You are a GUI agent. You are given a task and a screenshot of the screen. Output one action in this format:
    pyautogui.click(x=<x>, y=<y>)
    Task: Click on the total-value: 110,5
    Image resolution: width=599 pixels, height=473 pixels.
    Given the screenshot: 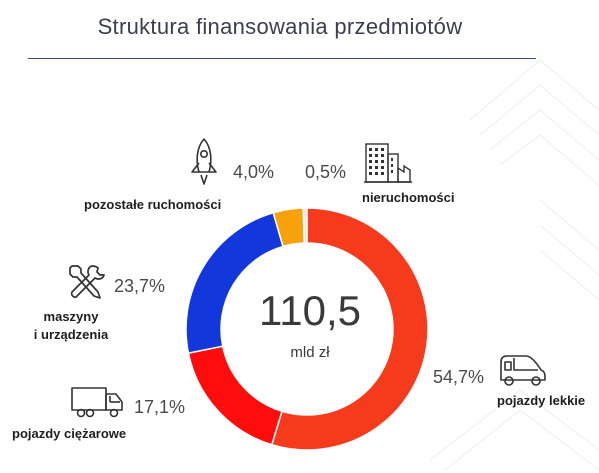 What is the action you would take?
    pyautogui.click(x=310, y=310)
    